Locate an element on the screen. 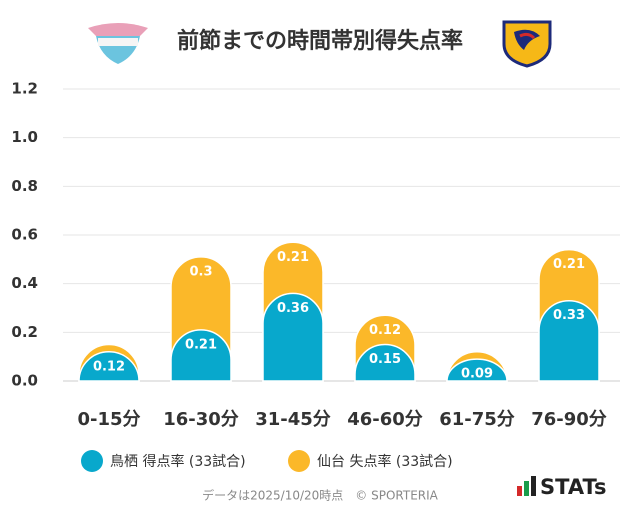 Image resolution: width=641 pixels, height=508 pixels. legend-label: 仙台 失点率 (33試合) is located at coordinates (385, 461).